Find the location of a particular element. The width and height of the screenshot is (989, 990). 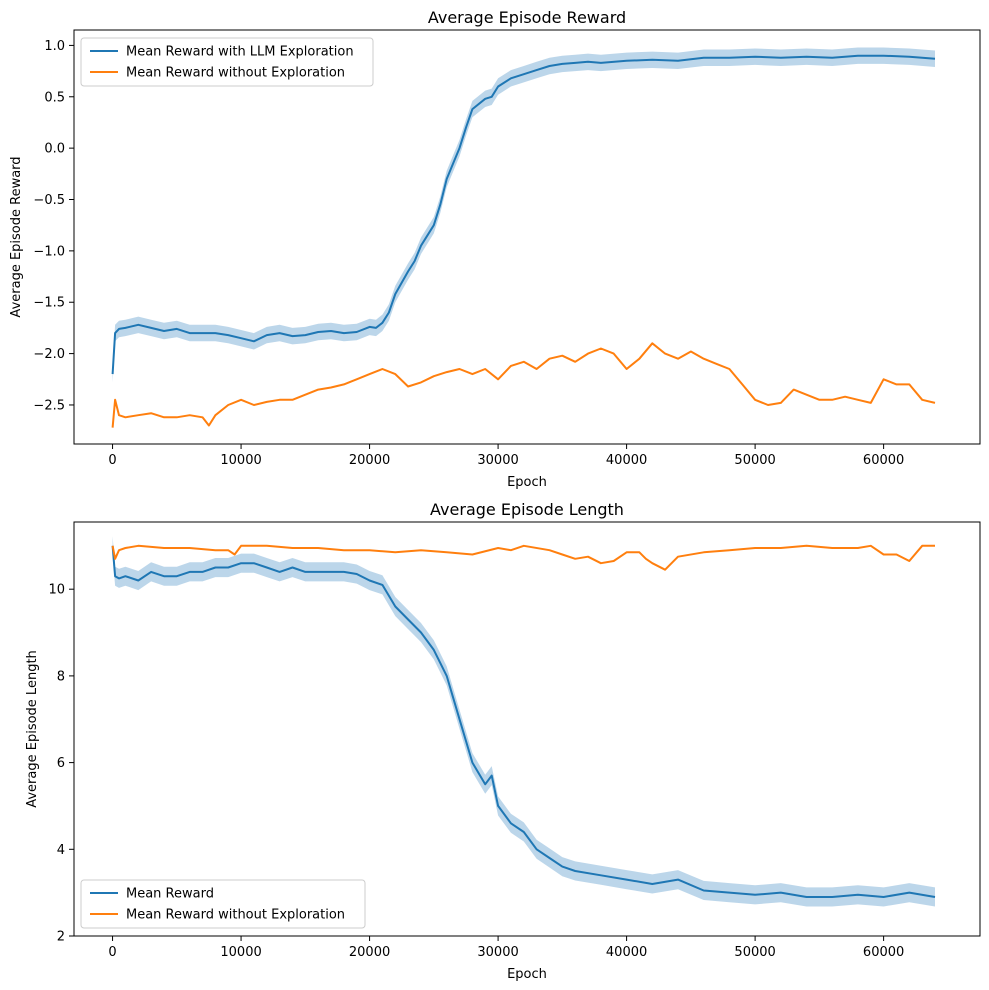

y-axis-label: Average Episode Reward is located at coordinates (16, 236).